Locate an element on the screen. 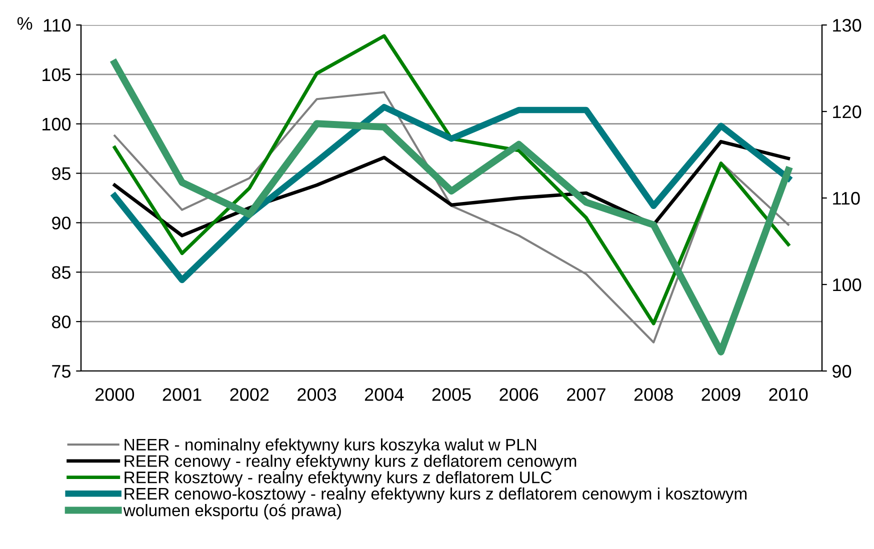 This screenshot has height=549, width=874. legend-label: REER cenowy - realny efektywny kurs z deflatorem cenowym is located at coordinates (350, 462).